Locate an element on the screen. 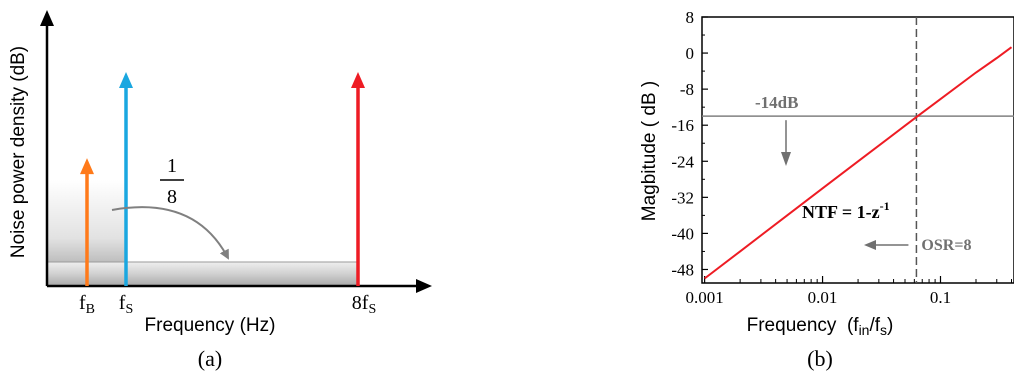 This screenshot has height=376, width=1014. y-axis-arrowhead is located at coordinates (47, 18).